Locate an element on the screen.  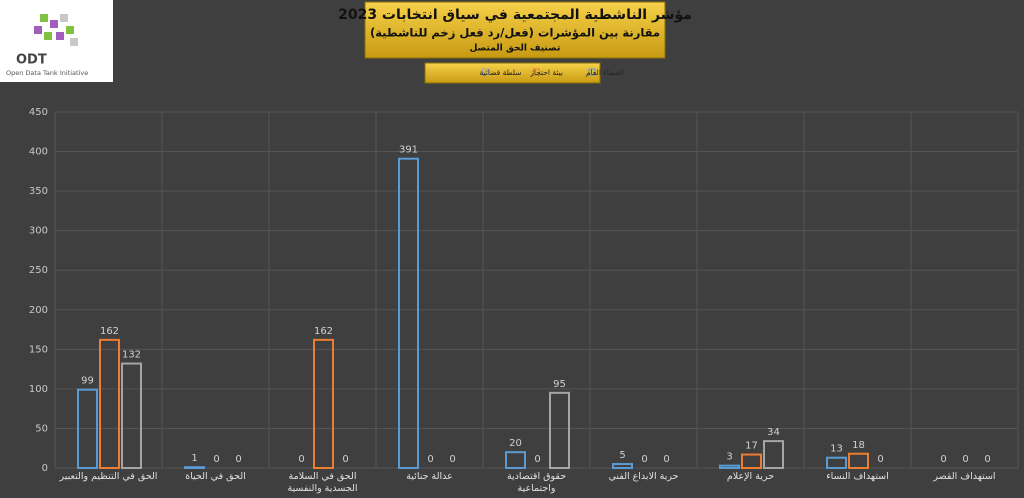
legend-label: سلطة قضائية is located at coordinates (500, 72).